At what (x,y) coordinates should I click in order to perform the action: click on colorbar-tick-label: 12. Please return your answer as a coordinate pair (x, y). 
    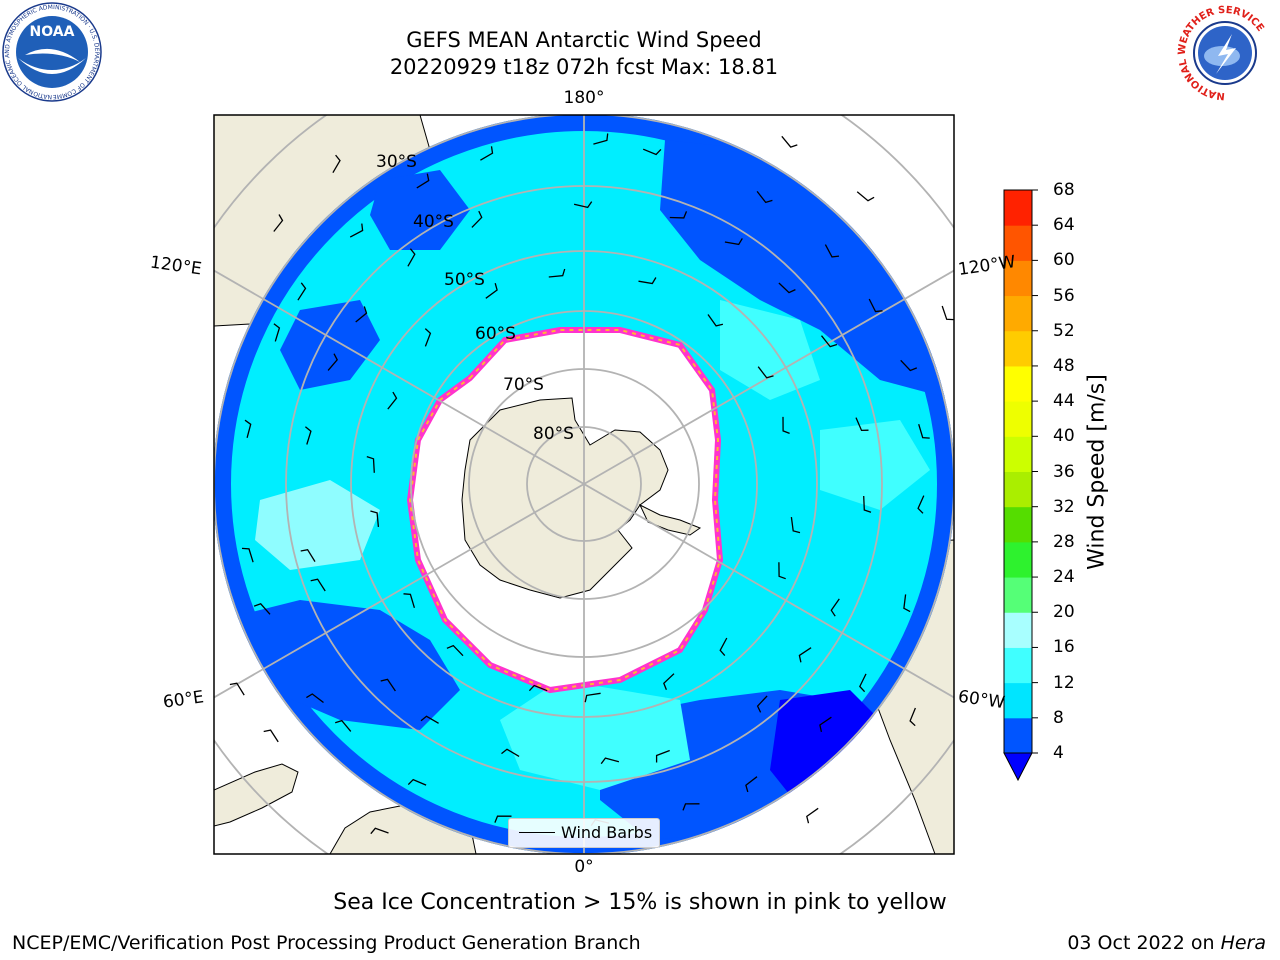
    Looking at the image, I should click on (1064, 682).